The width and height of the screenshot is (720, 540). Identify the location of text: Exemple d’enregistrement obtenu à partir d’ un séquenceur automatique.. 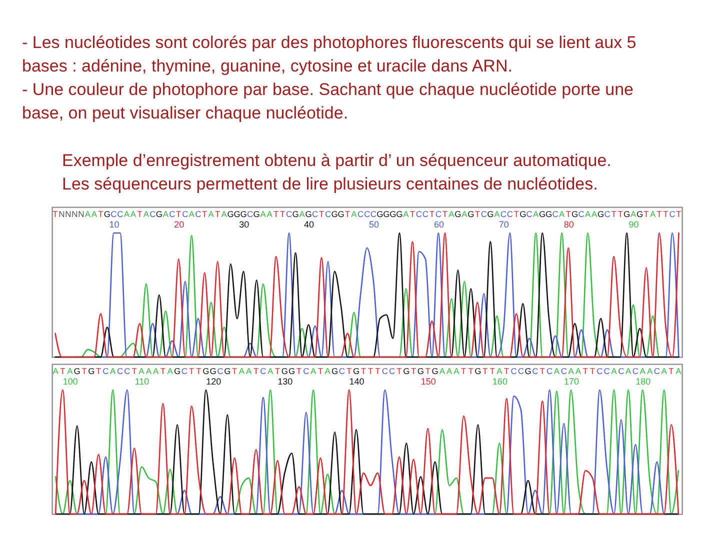
(337, 160).